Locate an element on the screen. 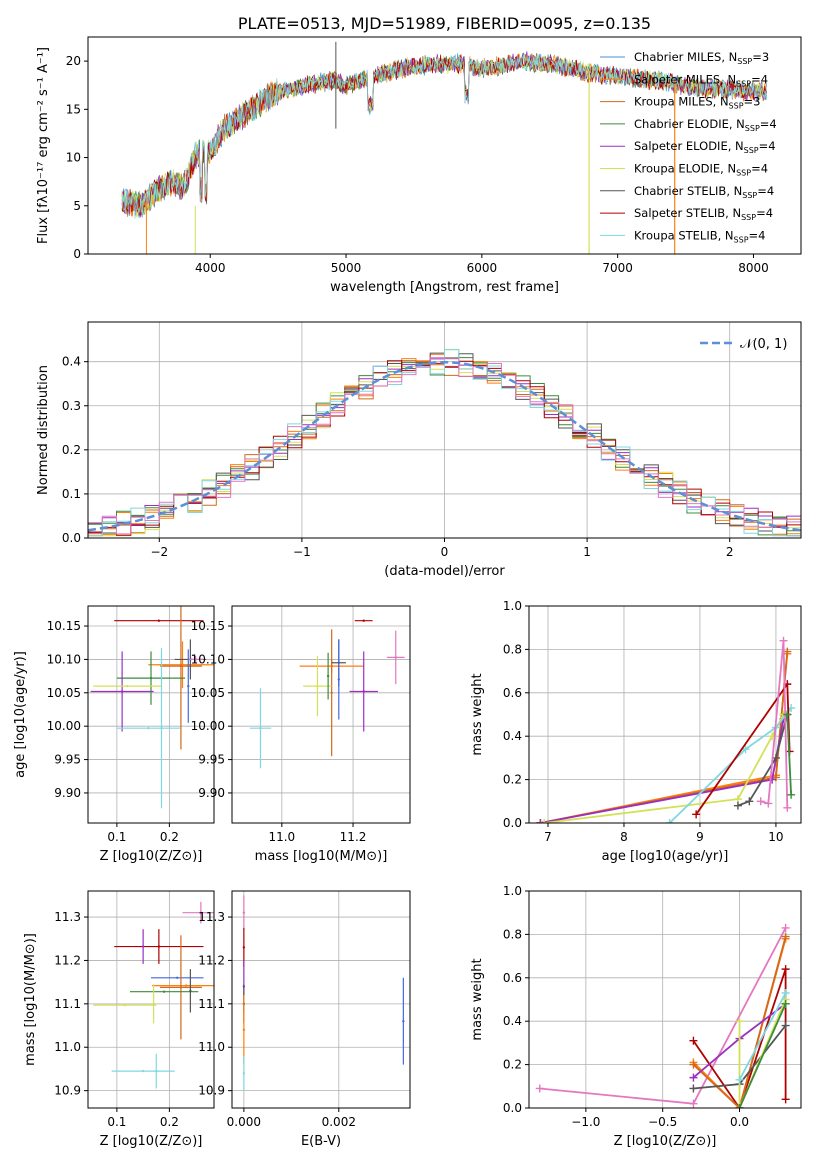  x-tick-label: 10 is located at coordinates (775, 837).